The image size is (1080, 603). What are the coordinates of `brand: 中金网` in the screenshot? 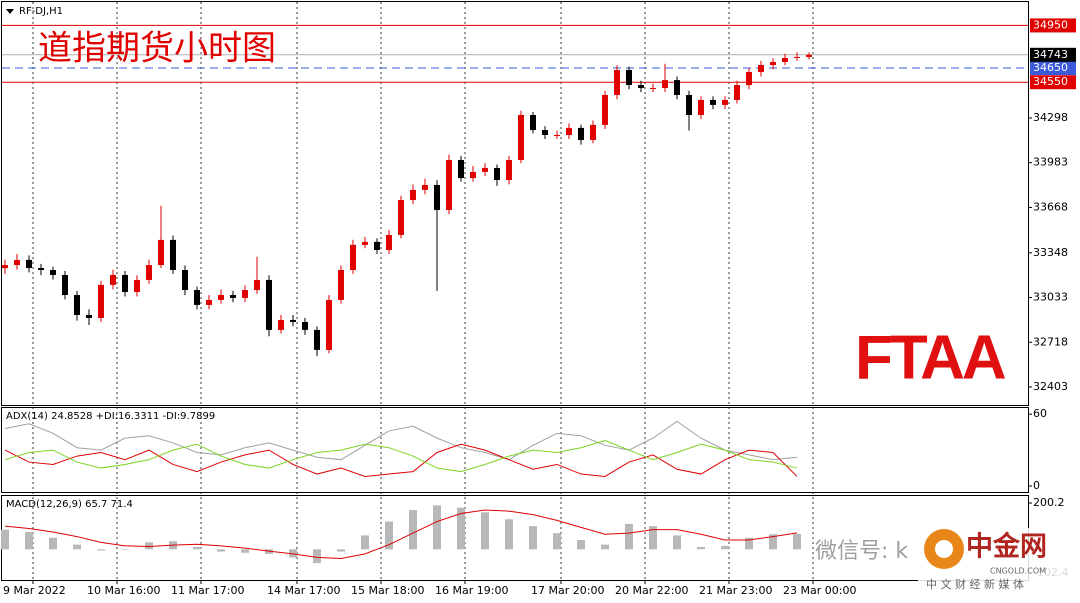 It's located at (1006, 547).